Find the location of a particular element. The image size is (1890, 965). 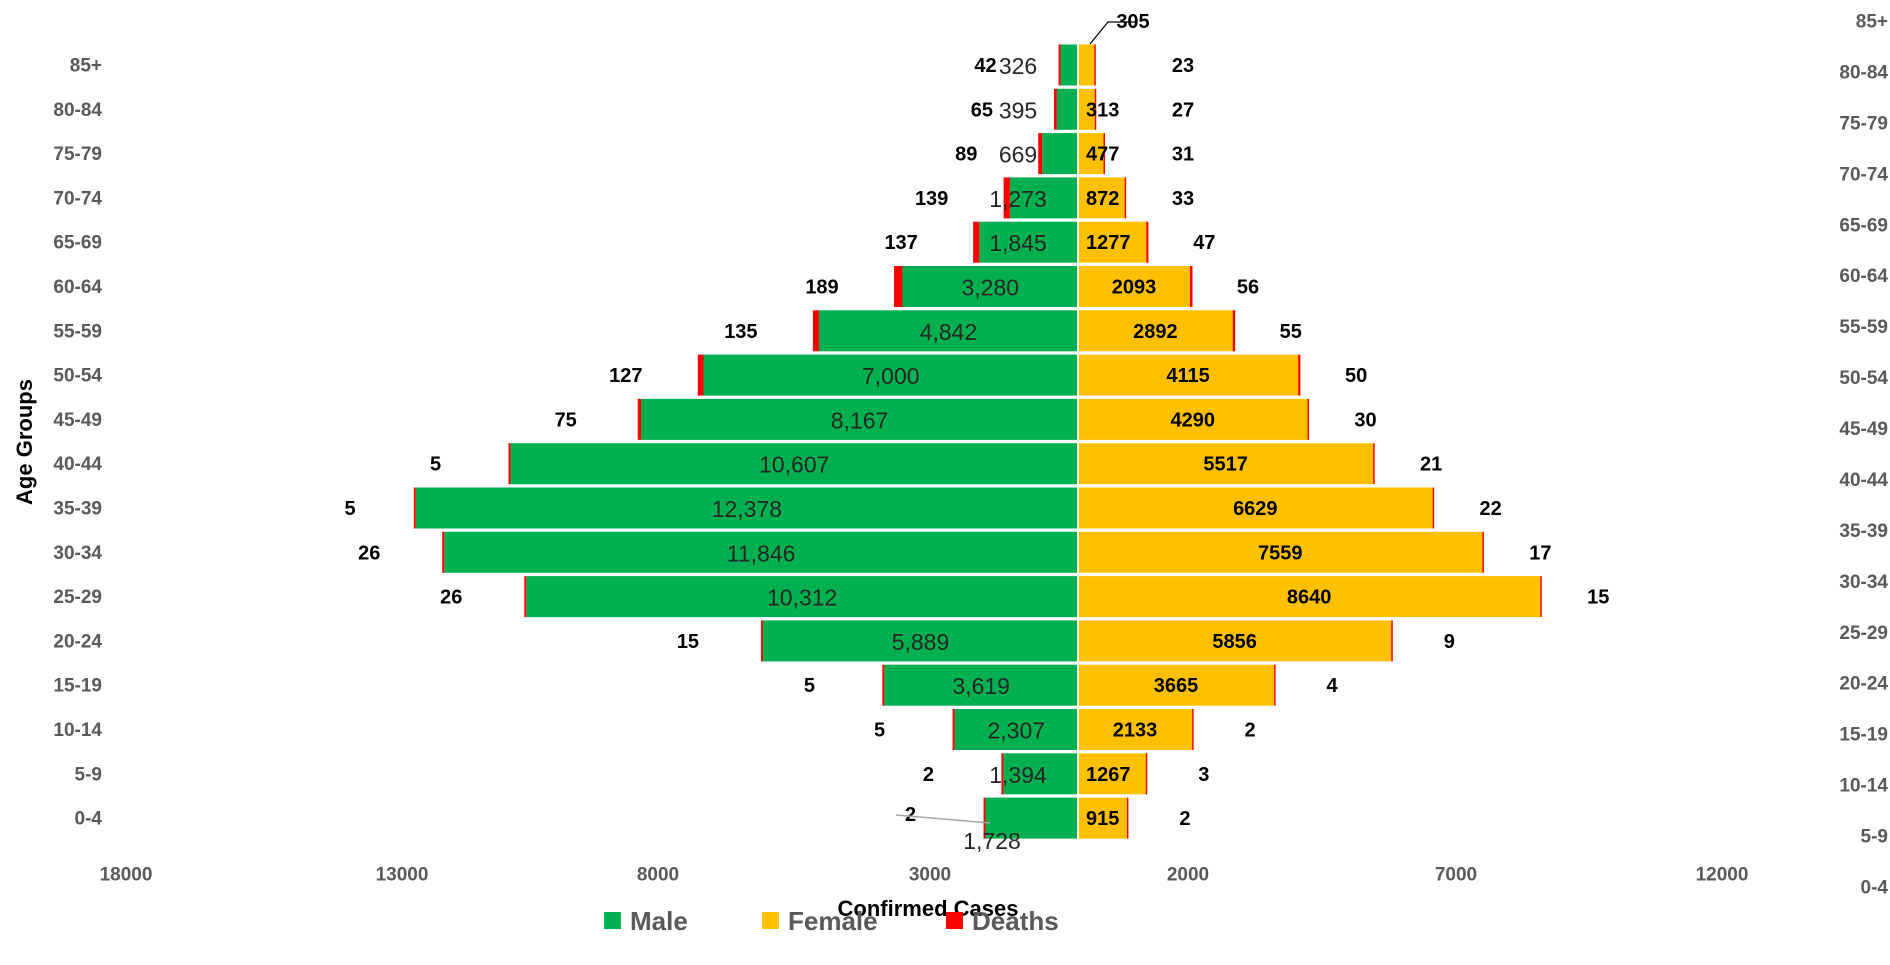

male-death-label-80-84: 65 is located at coordinates (982, 110).